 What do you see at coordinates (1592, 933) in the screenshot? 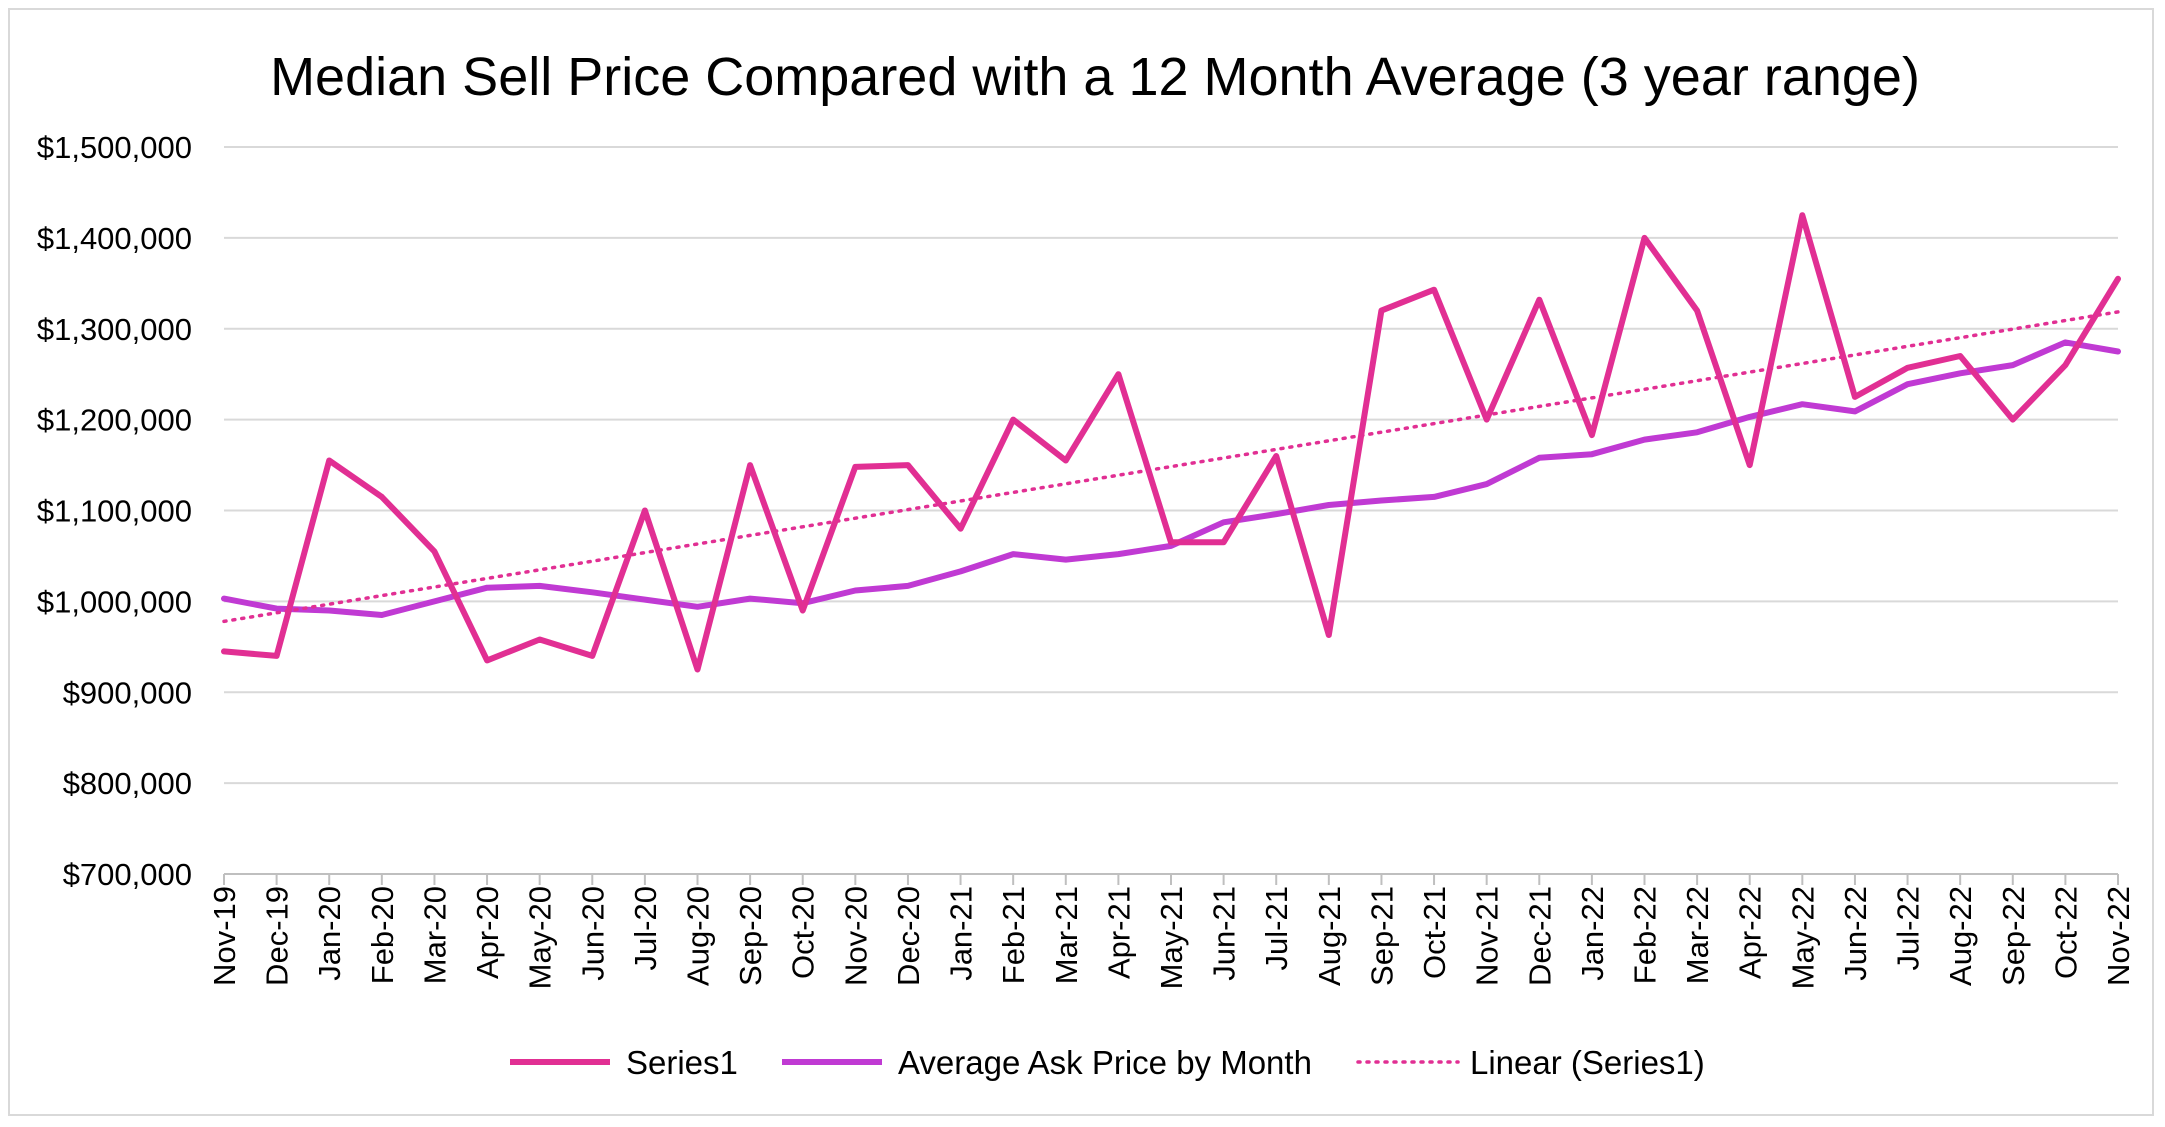
I see `x-tick-label: Jan-22` at bounding box center [1592, 933].